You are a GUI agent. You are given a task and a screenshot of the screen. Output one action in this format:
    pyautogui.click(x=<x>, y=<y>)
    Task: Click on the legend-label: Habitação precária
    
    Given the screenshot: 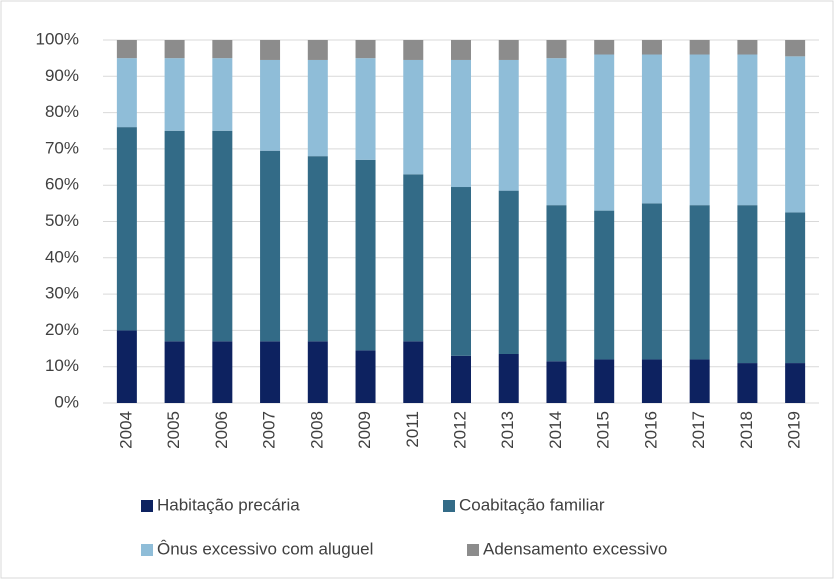 What is the action you would take?
    pyautogui.click(x=228, y=504)
    